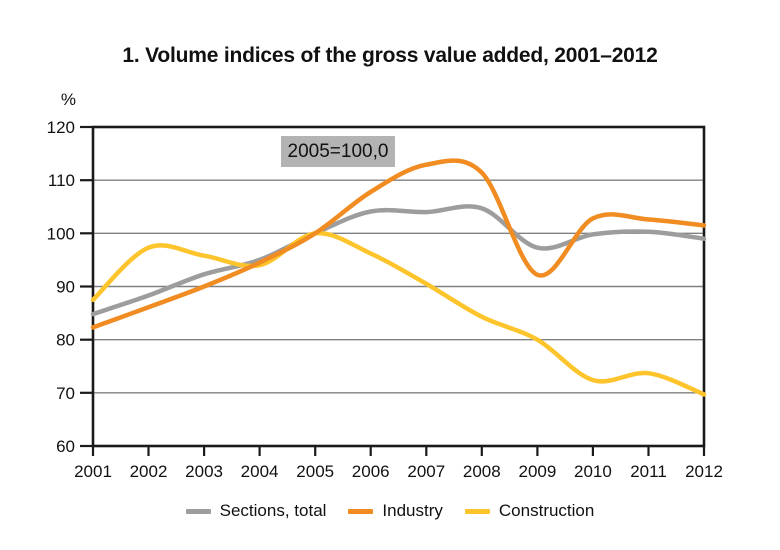 The height and width of the screenshot is (550, 780). Describe the element at coordinates (426, 471) in the screenshot. I see `x-tick-label: 2007` at that location.